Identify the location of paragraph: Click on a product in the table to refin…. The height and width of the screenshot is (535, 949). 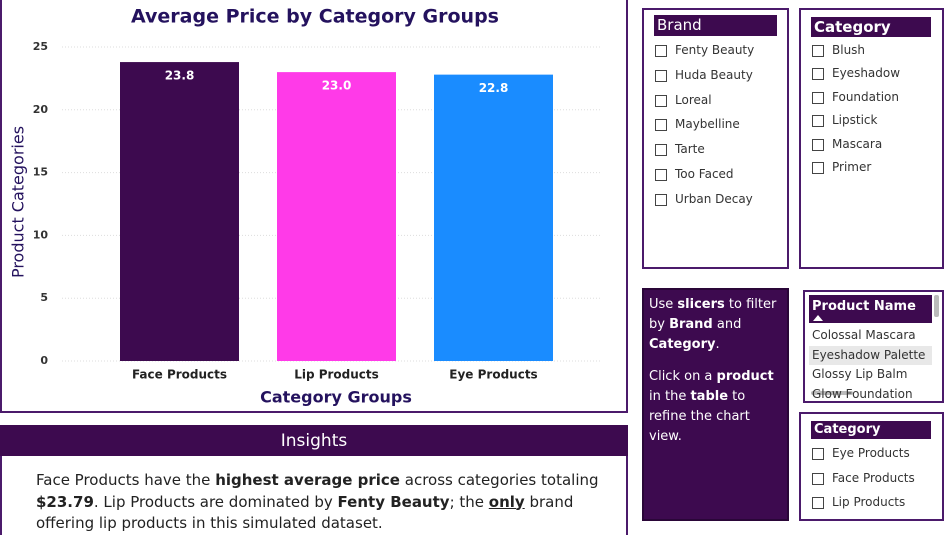
(715, 407).